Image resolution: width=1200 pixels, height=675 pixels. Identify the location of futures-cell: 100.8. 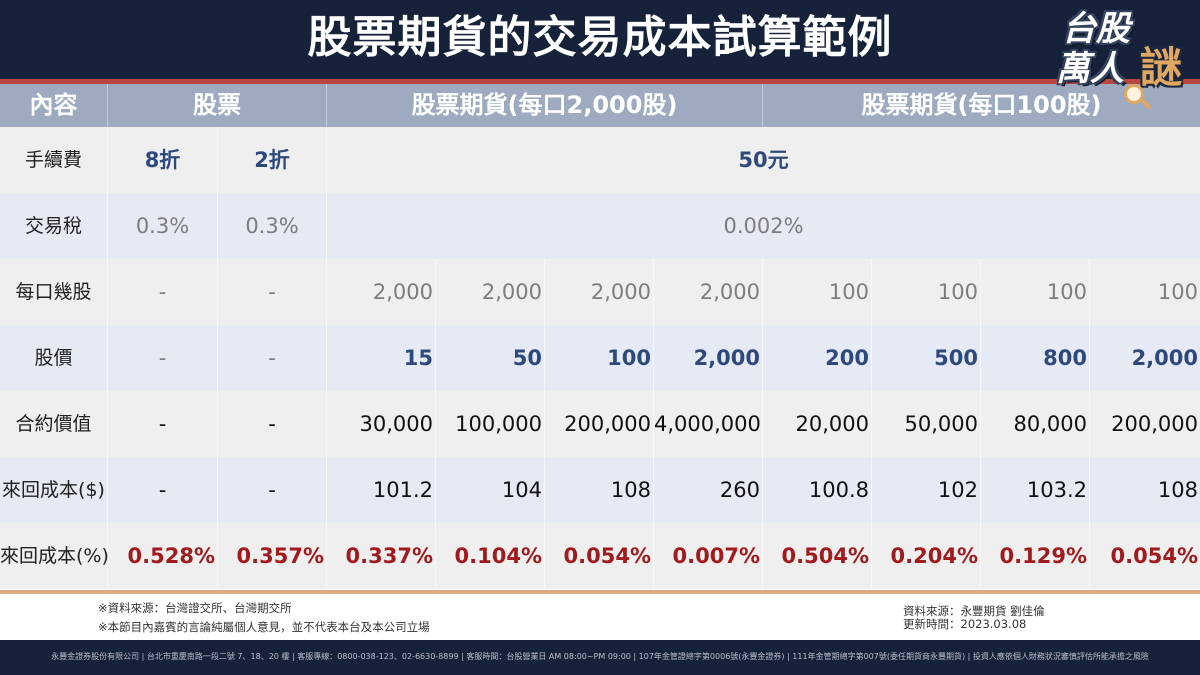
(817, 490).